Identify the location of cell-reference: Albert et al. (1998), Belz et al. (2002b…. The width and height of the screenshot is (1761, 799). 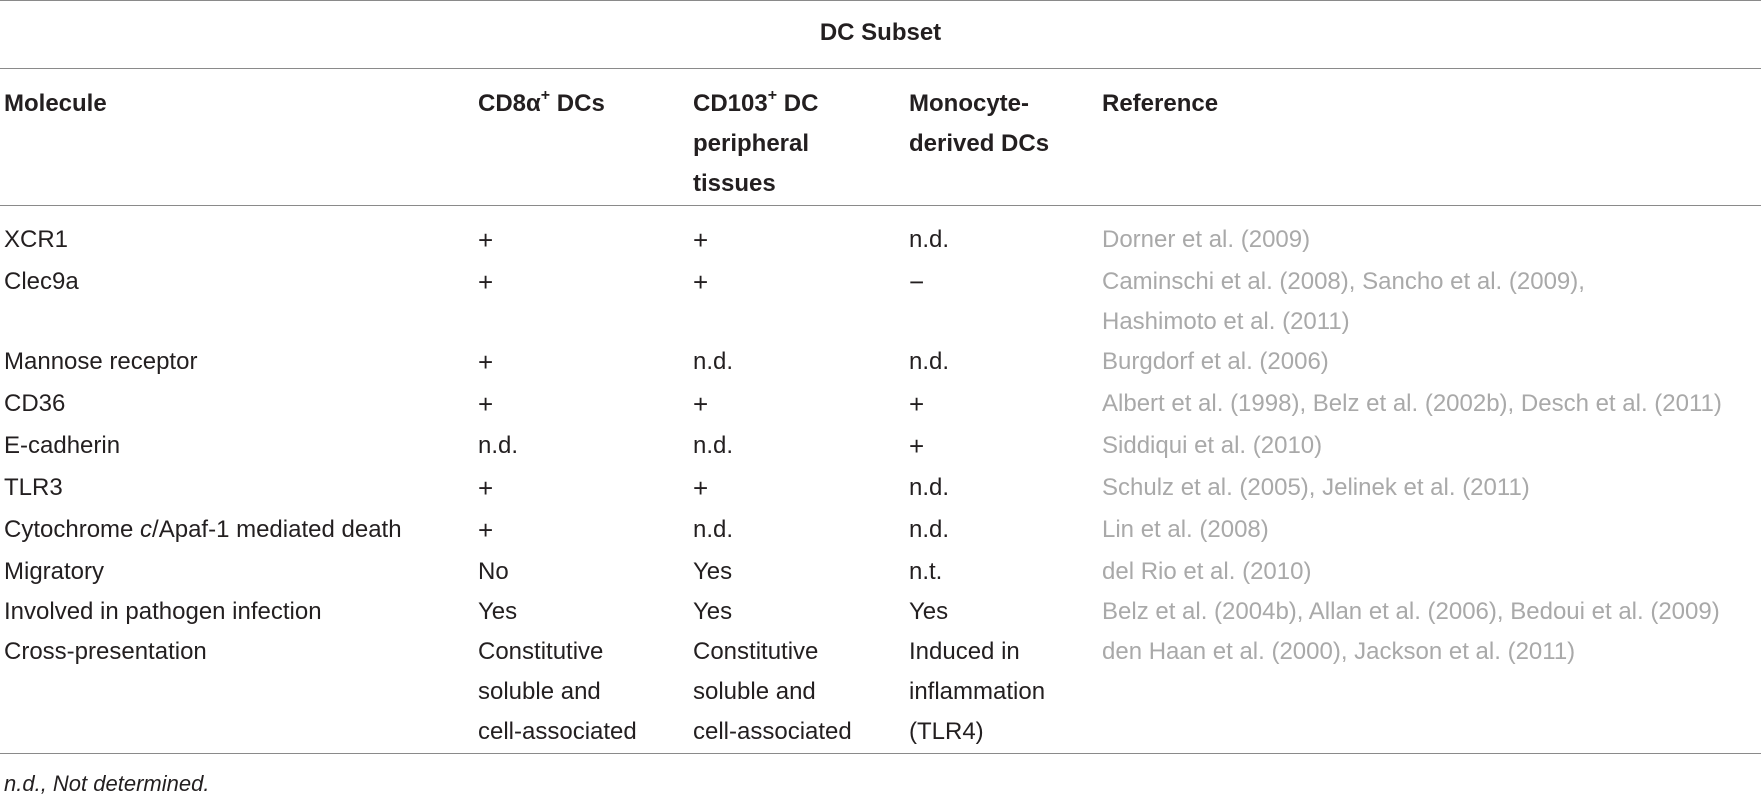
(1412, 403).